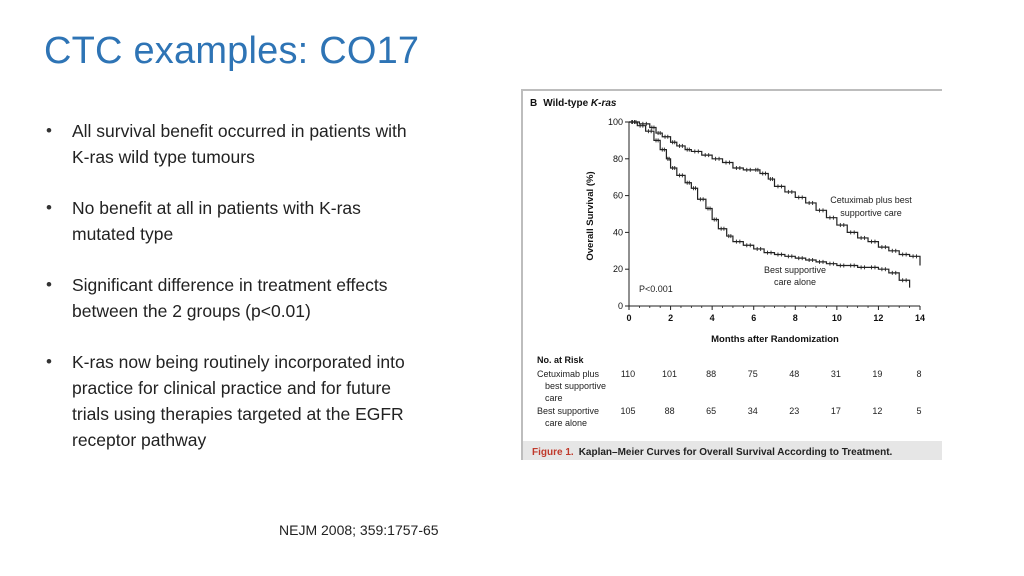  I want to click on risk-value: 8, so click(918, 374).